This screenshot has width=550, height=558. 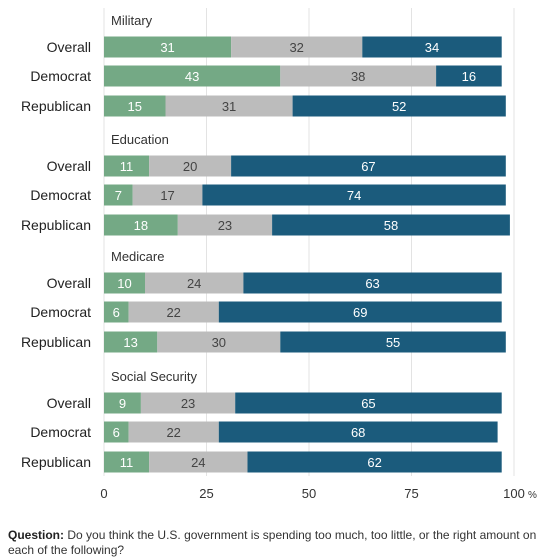 I want to click on x-tick-label: 25, so click(x=206, y=493).